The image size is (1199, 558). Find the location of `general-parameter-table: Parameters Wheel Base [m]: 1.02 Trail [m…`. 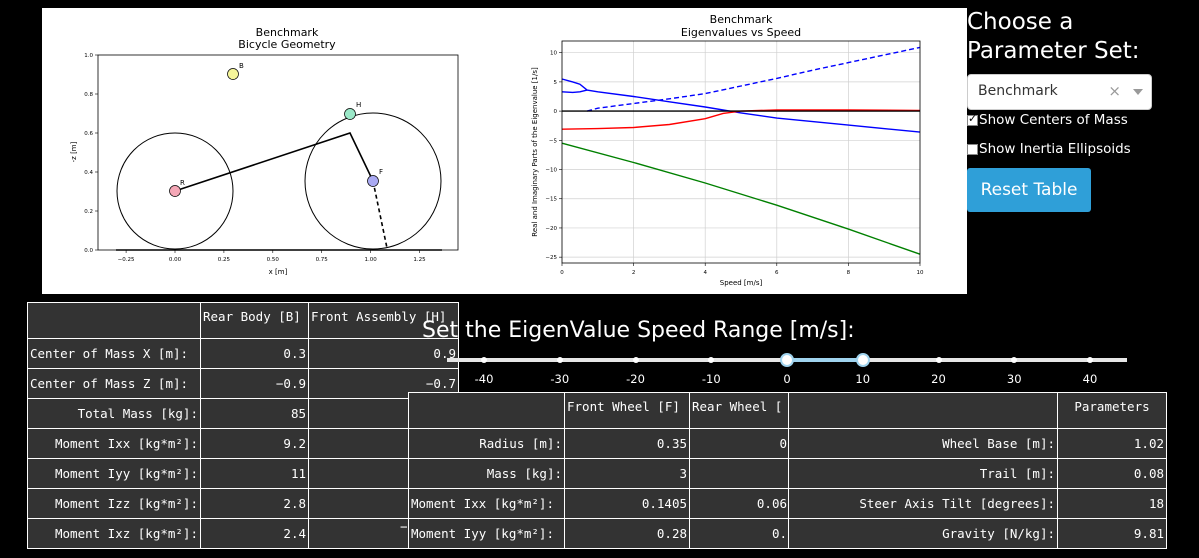

general-parameter-table: Parameters Wheel Base [m]: 1.02 Trail [m… is located at coordinates (977, 470).